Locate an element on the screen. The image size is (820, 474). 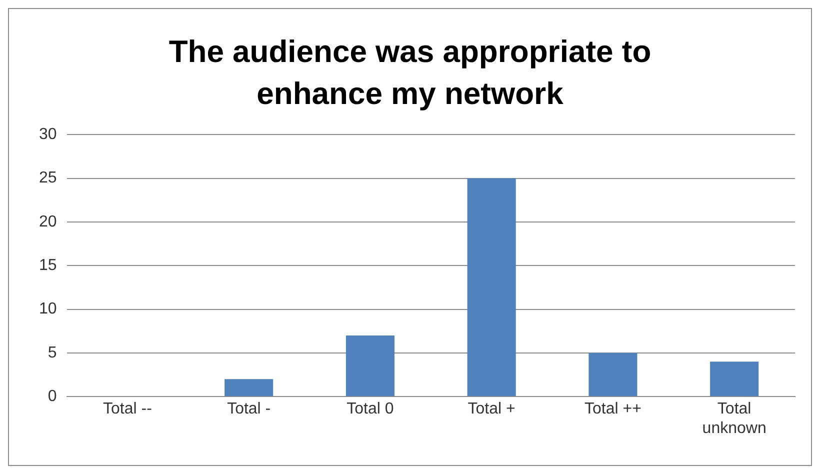
y-tick-label: 10 is located at coordinates (48, 309).